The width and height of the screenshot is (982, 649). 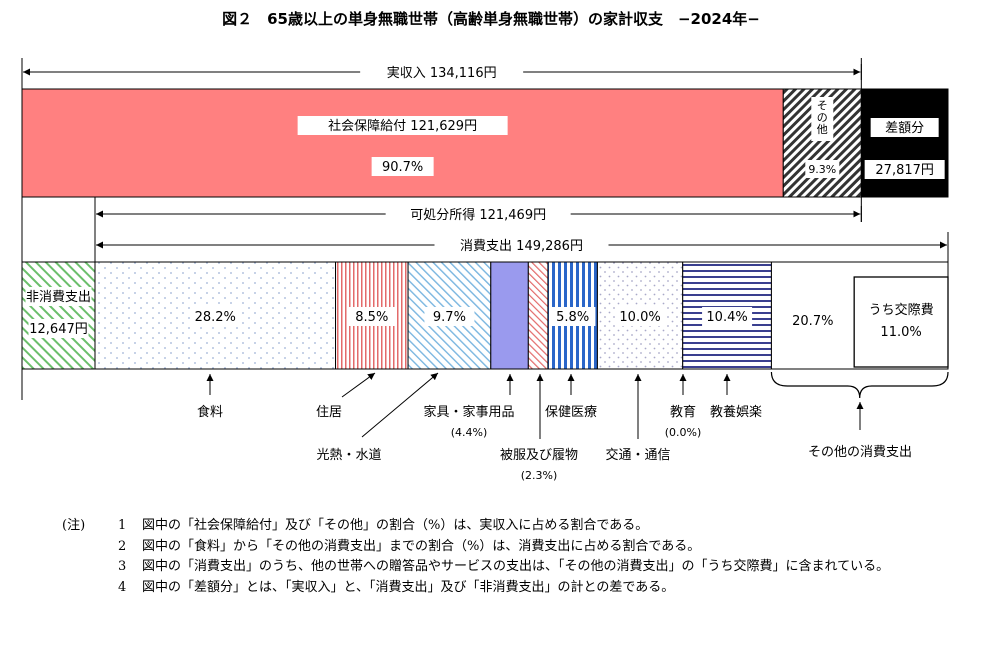 What do you see at coordinates (122, 587) in the screenshot?
I see `note-number: 4` at bounding box center [122, 587].